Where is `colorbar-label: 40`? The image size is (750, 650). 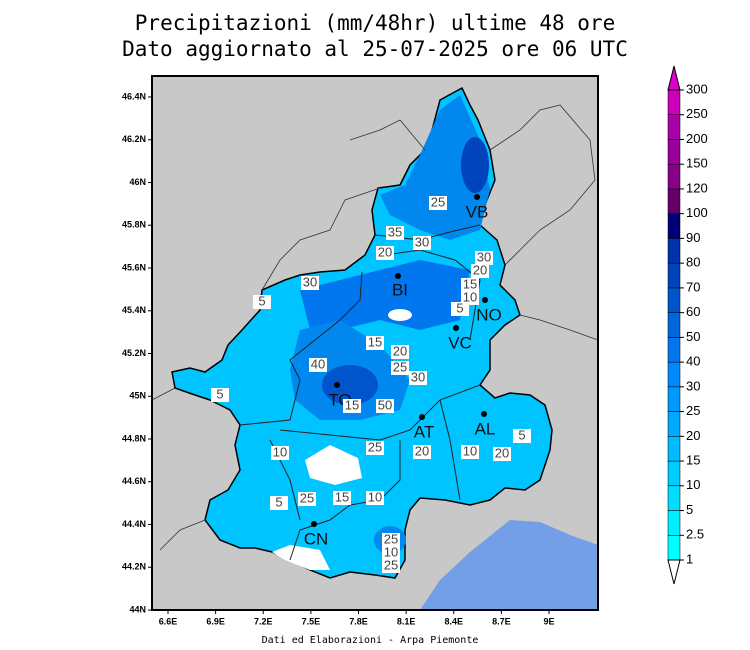 colorbar-label: 40 is located at coordinates (693, 361).